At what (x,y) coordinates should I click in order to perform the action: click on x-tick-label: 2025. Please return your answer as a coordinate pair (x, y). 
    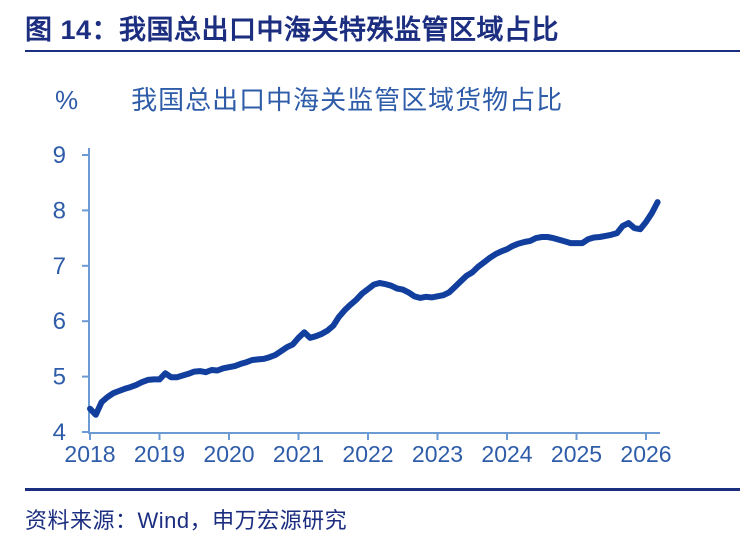
    Looking at the image, I should click on (576, 454).